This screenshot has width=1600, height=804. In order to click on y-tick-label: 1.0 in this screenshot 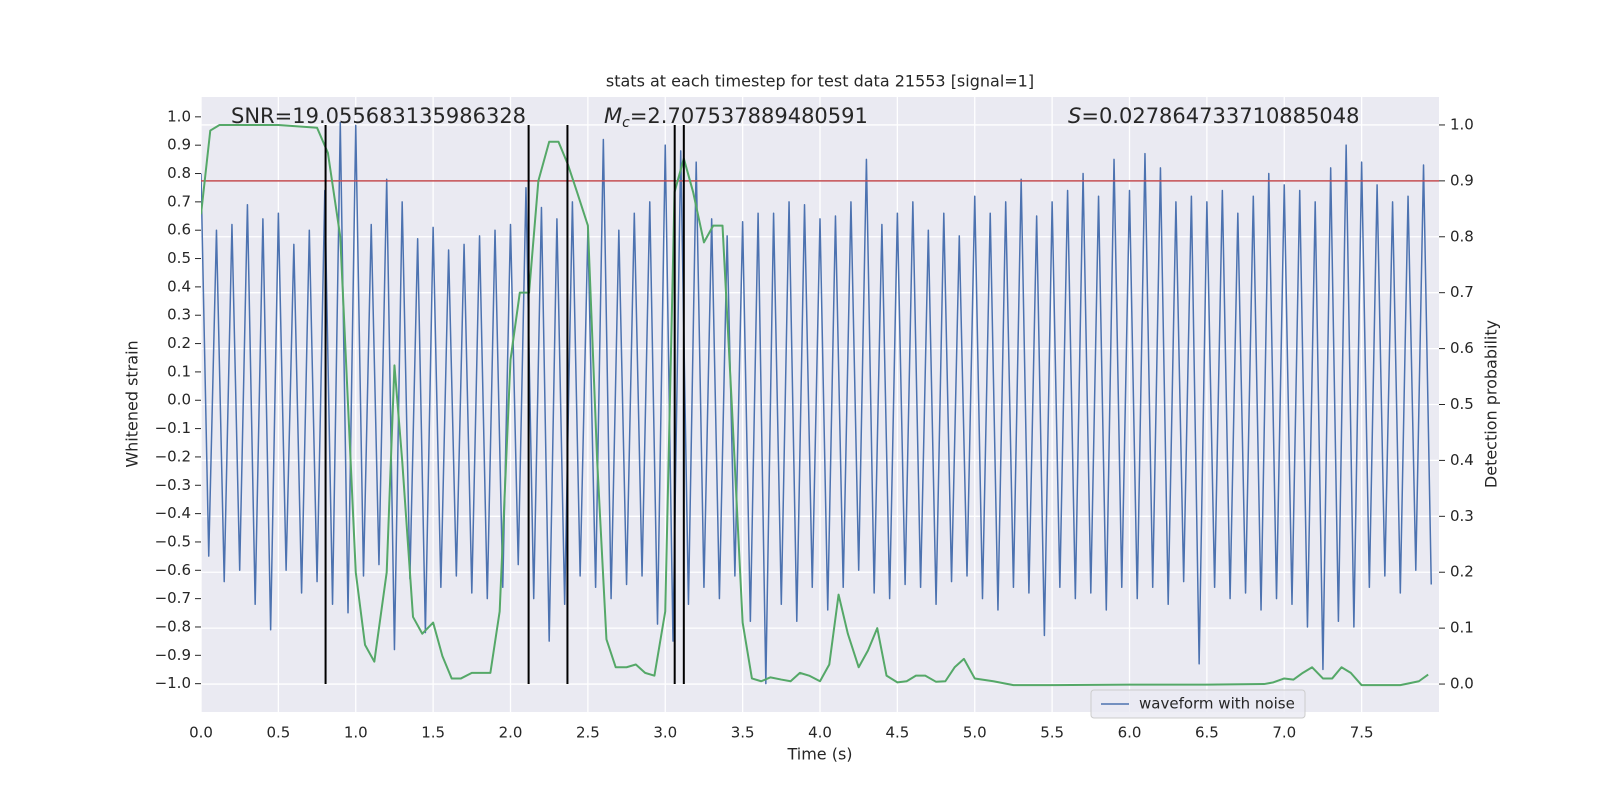, I will do `click(179, 116)`.